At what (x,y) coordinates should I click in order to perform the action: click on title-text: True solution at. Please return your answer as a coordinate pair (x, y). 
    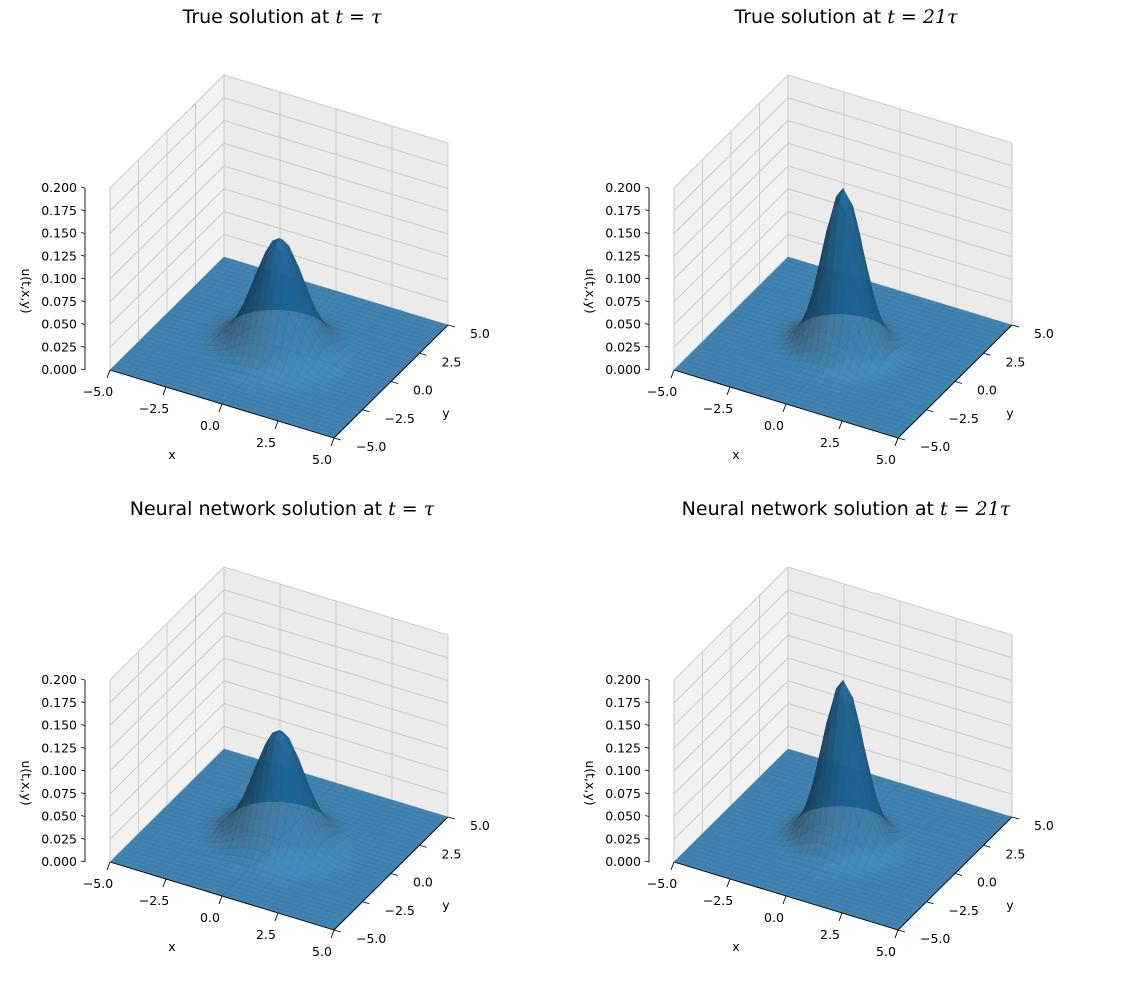
    Looking at the image, I should click on (811, 17).